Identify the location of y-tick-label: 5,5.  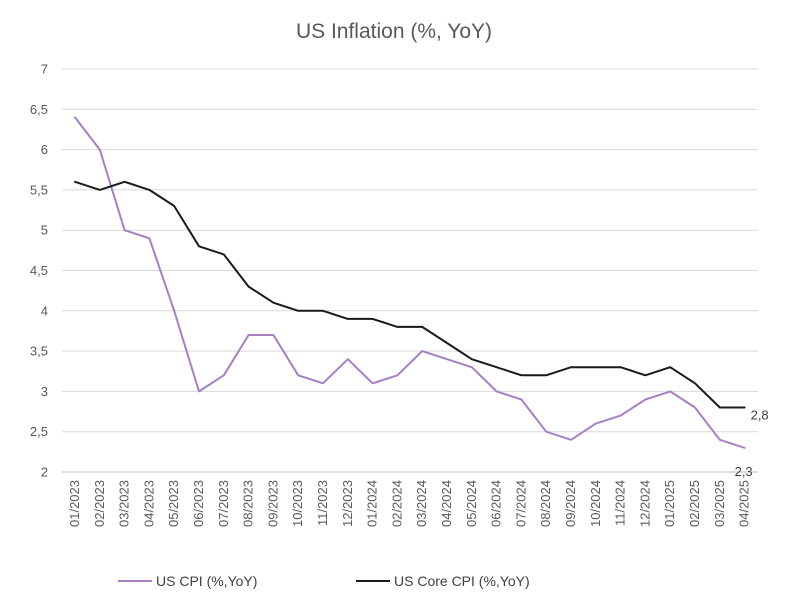
(39, 189).